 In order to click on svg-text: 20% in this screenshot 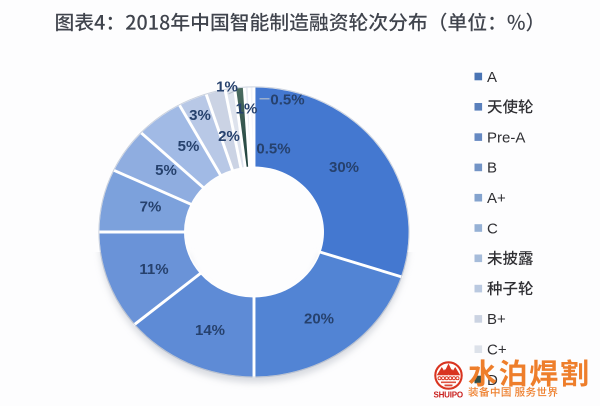, I will do `click(319, 319)`.